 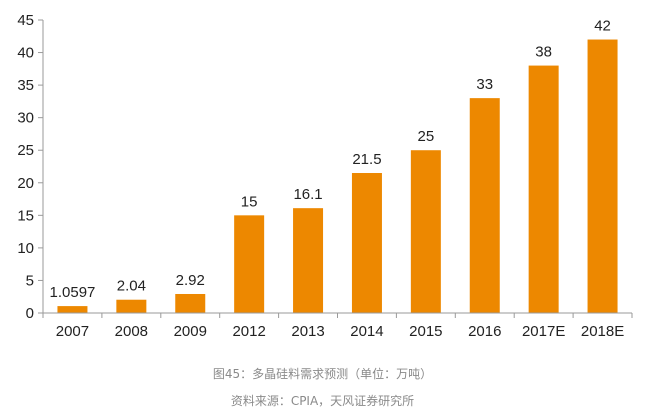 I want to click on x-tick-label: 2013, so click(x=307, y=331).